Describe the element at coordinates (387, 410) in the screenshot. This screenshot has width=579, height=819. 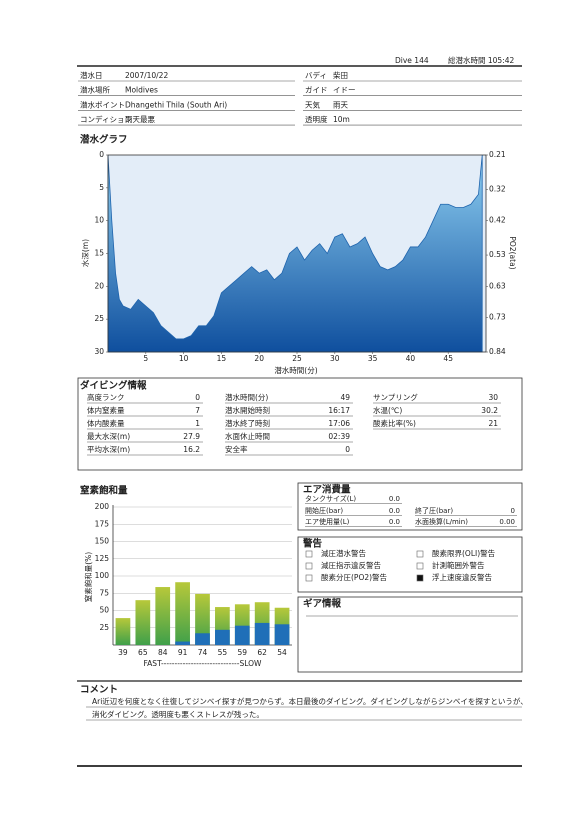
I see `info-label: 水温(℃)` at that location.